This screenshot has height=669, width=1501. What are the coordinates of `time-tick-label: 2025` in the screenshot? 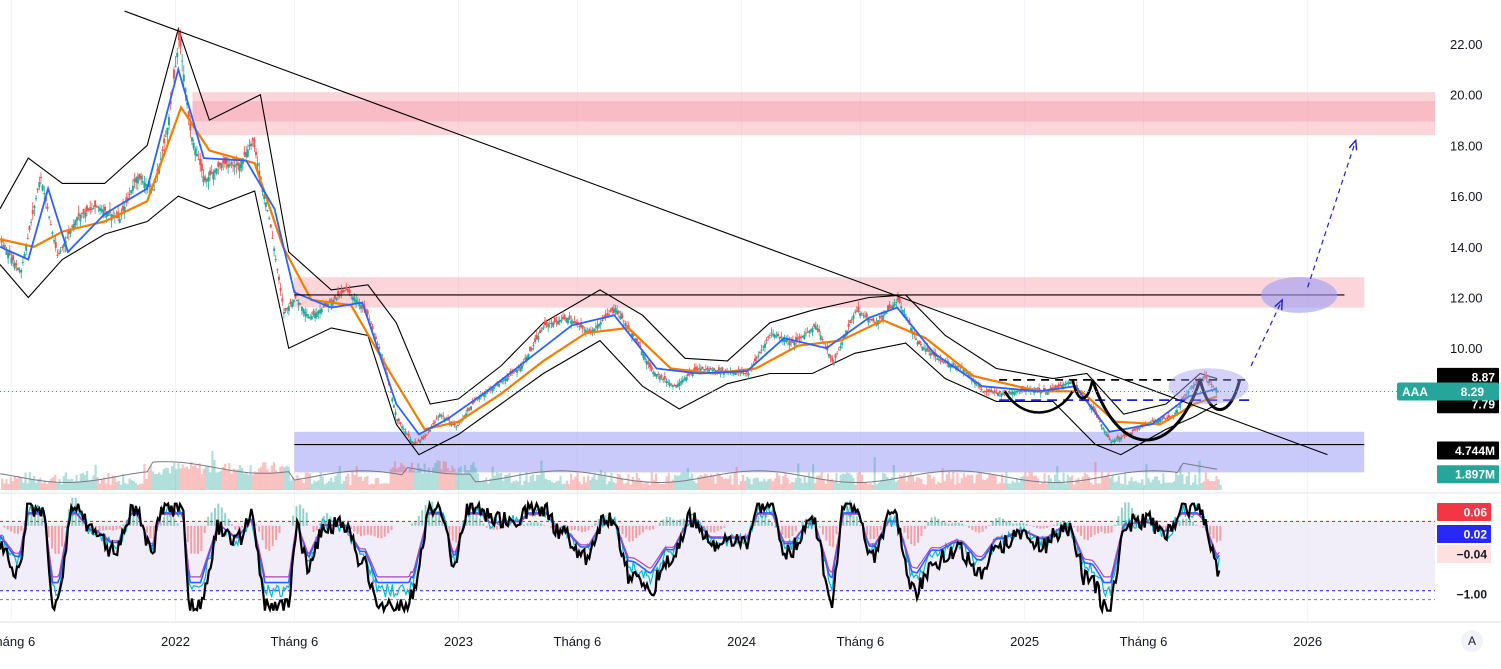 It's located at (1024, 641).